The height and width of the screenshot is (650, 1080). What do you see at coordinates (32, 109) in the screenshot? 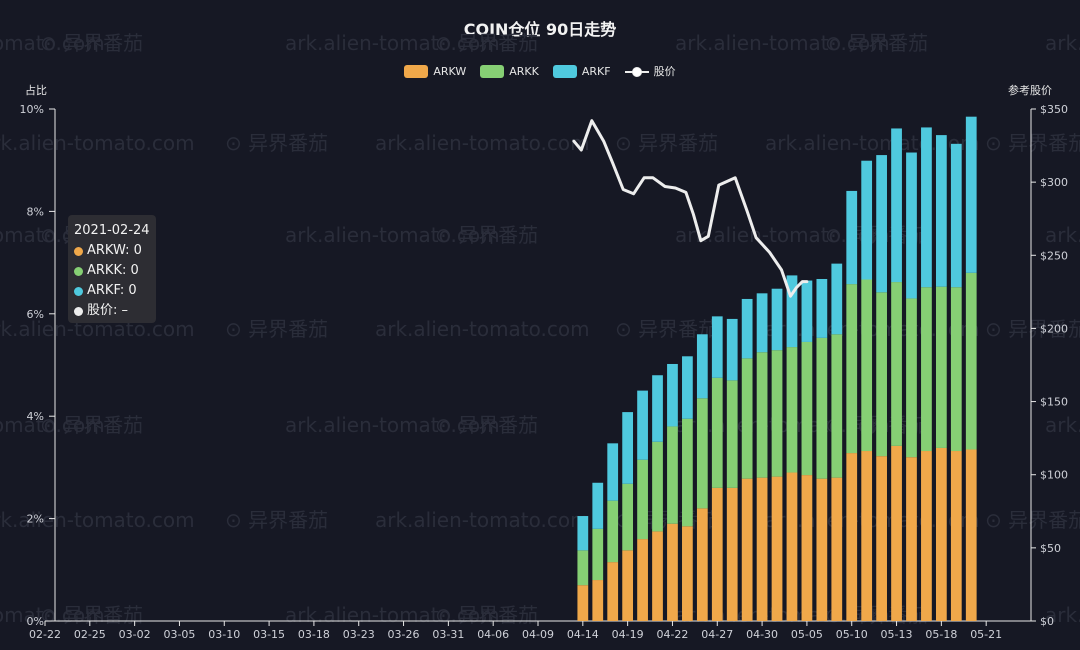
I see `y-tick-label-left: 10%` at bounding box center [32, 109].